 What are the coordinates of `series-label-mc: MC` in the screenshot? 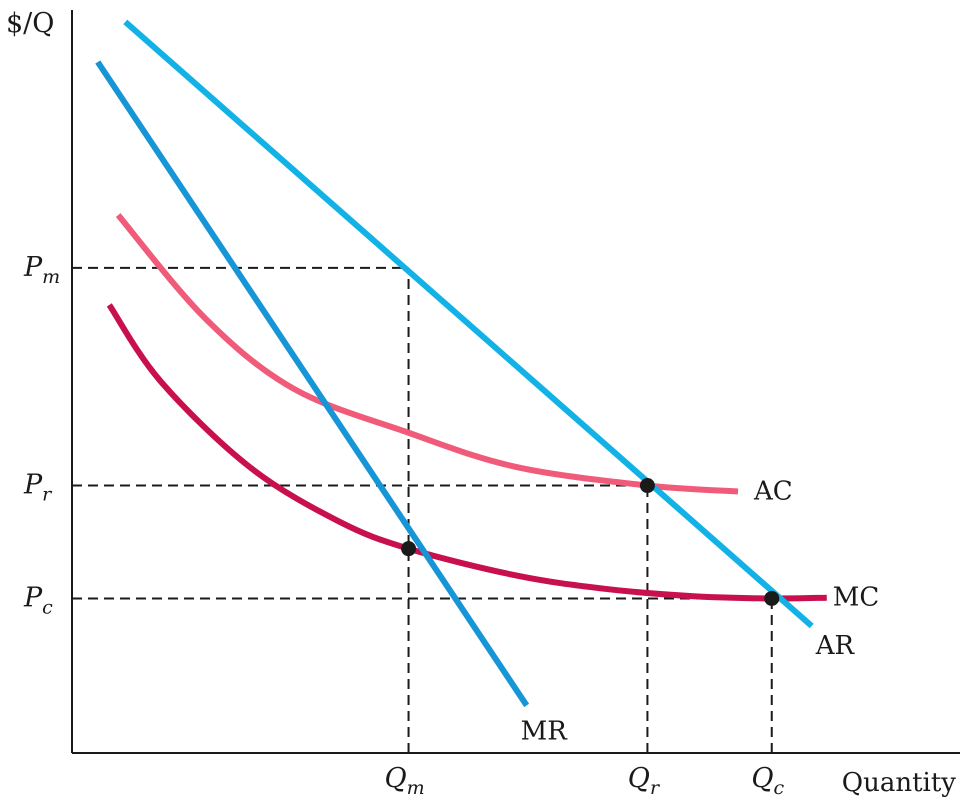 It's located at (856, 598).